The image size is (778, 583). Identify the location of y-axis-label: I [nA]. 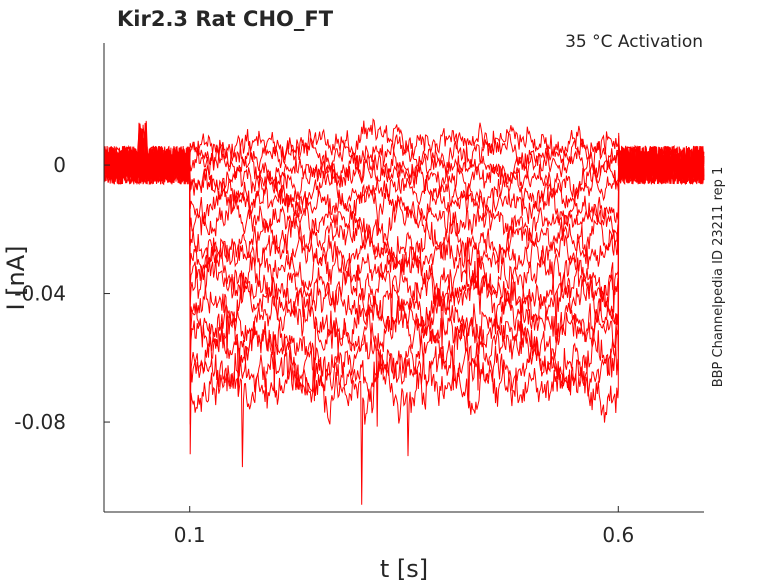
(16, 277).